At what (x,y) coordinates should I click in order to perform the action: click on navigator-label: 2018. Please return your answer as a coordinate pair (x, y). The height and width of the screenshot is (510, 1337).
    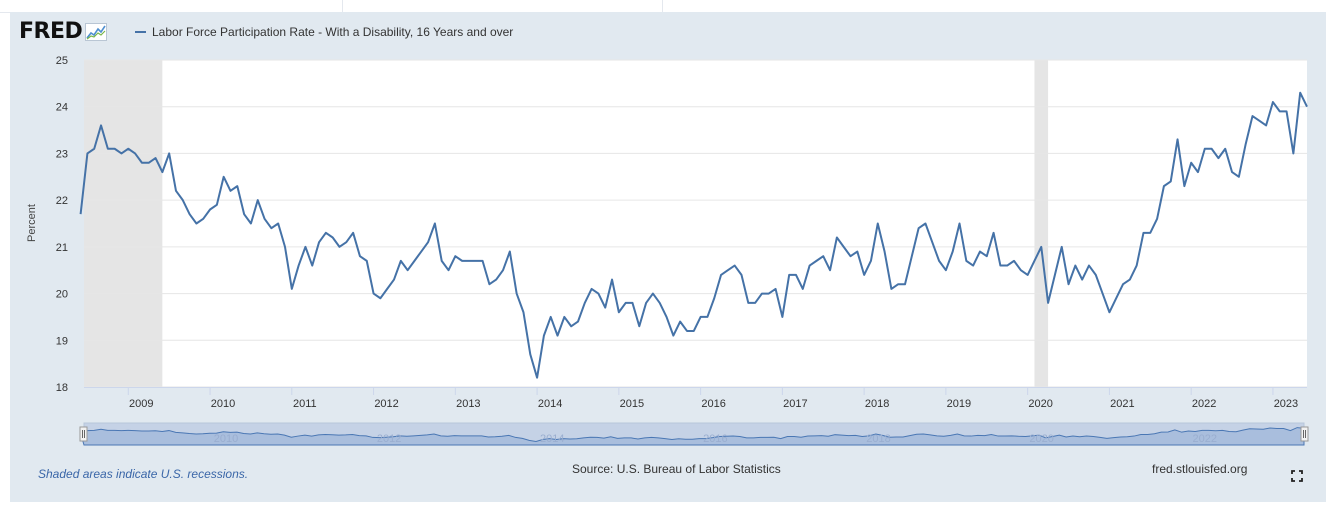
    Looking at the image, I should click on (878, 439).